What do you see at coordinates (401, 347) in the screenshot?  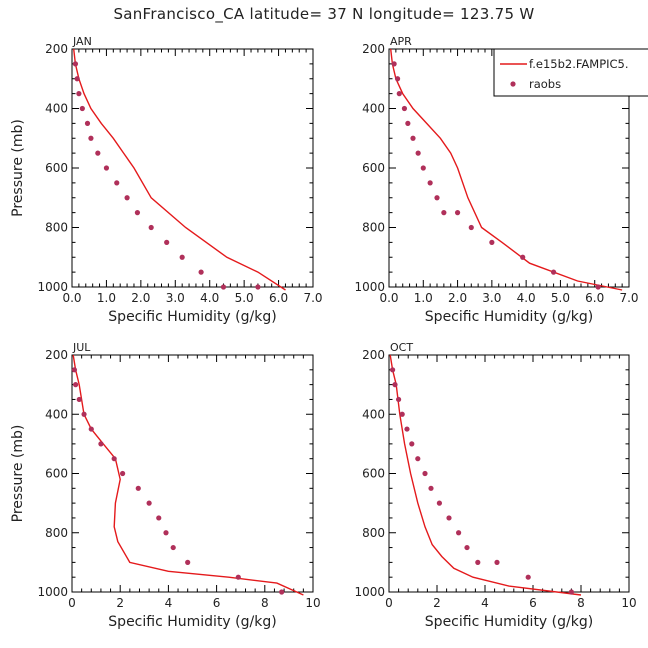 I see `panel-label: OCT` at bounding box center [401, 347].